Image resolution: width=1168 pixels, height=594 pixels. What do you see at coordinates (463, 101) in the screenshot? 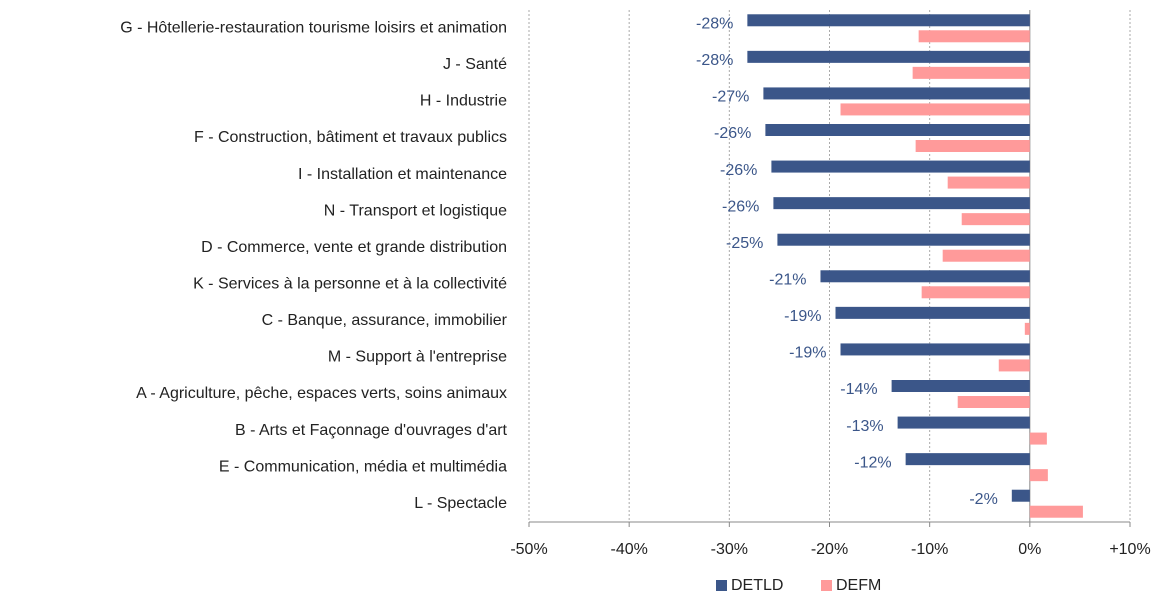
I see `category-label: H - Industrie` at bounding box center [463, 101].